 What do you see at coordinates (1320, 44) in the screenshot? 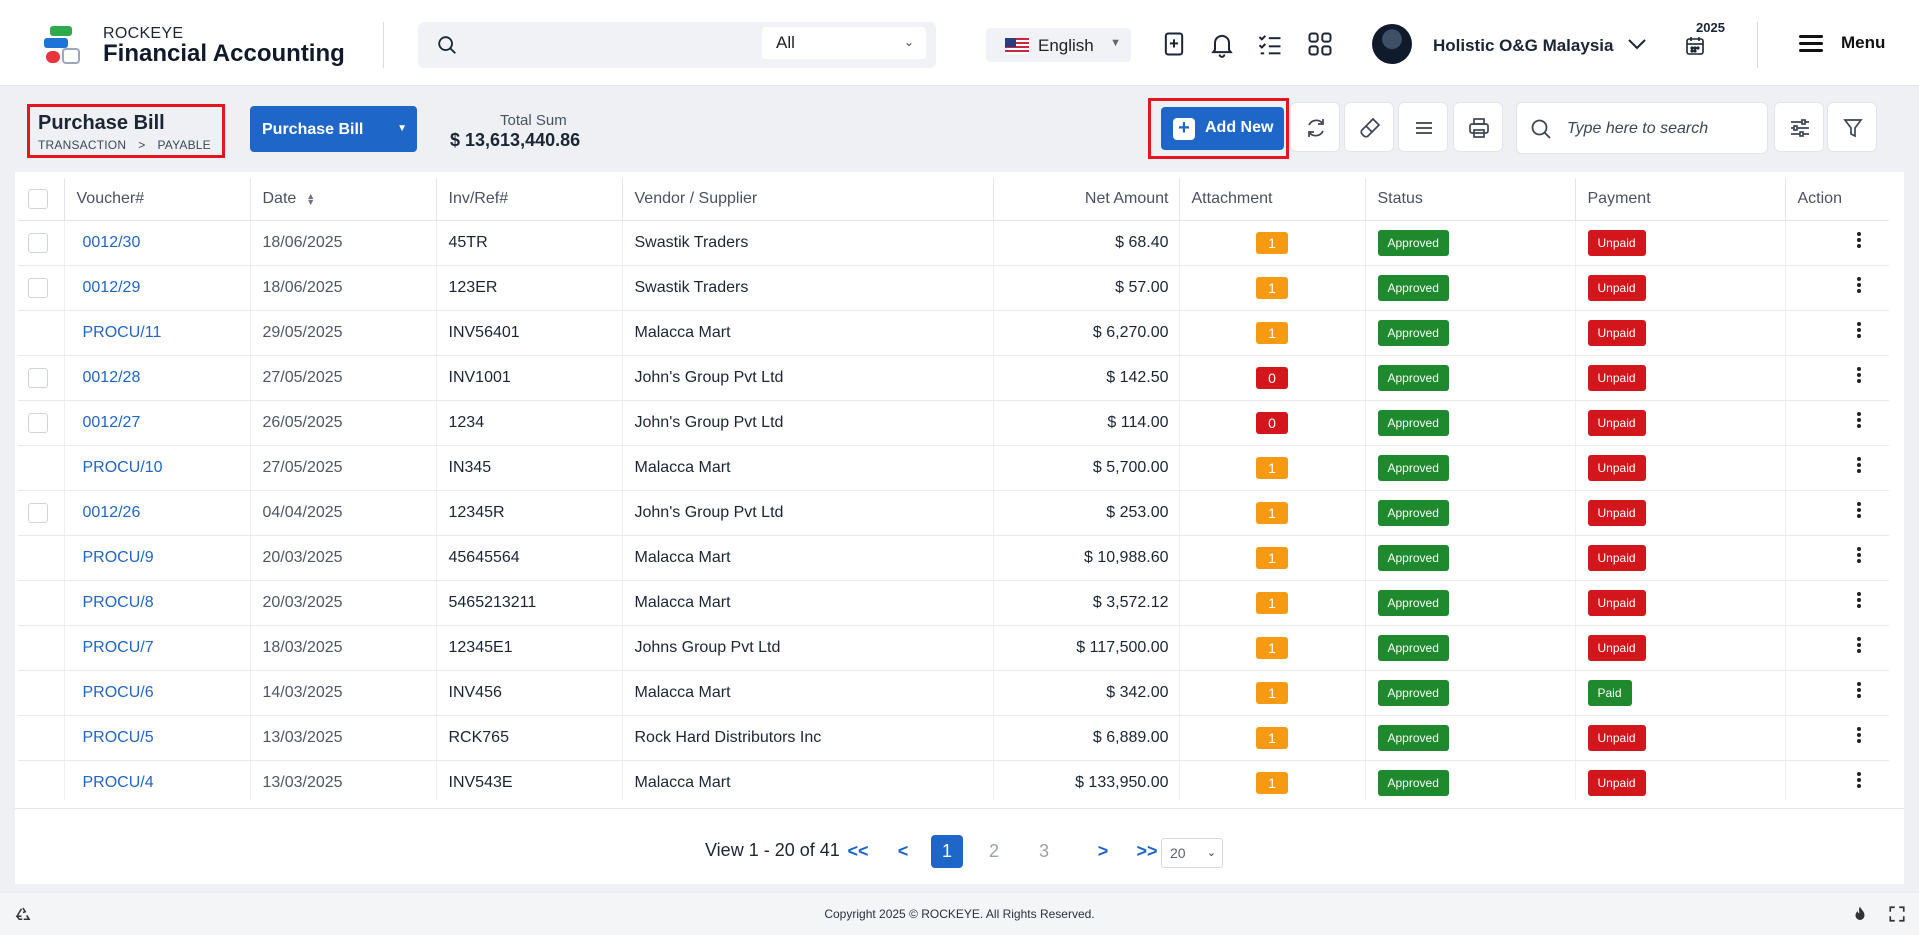
I see `grid-icon` at bounding box center [1320, 44].